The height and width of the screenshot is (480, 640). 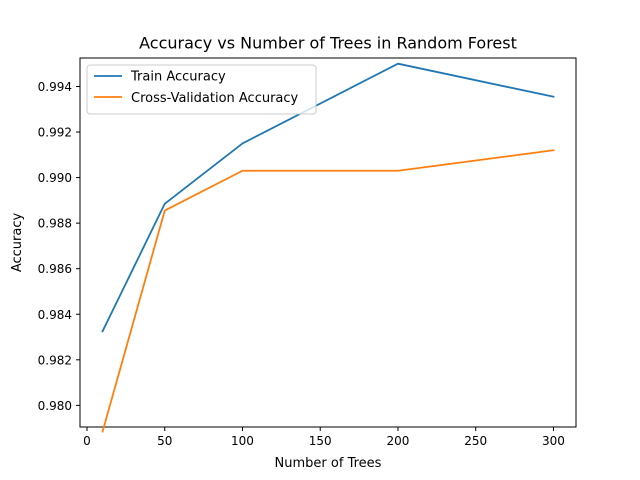 What do you see at coordinates (55, 315) in the screenshot?
I see `y-tick-label: 0.984` at bounding box center [55, 315].